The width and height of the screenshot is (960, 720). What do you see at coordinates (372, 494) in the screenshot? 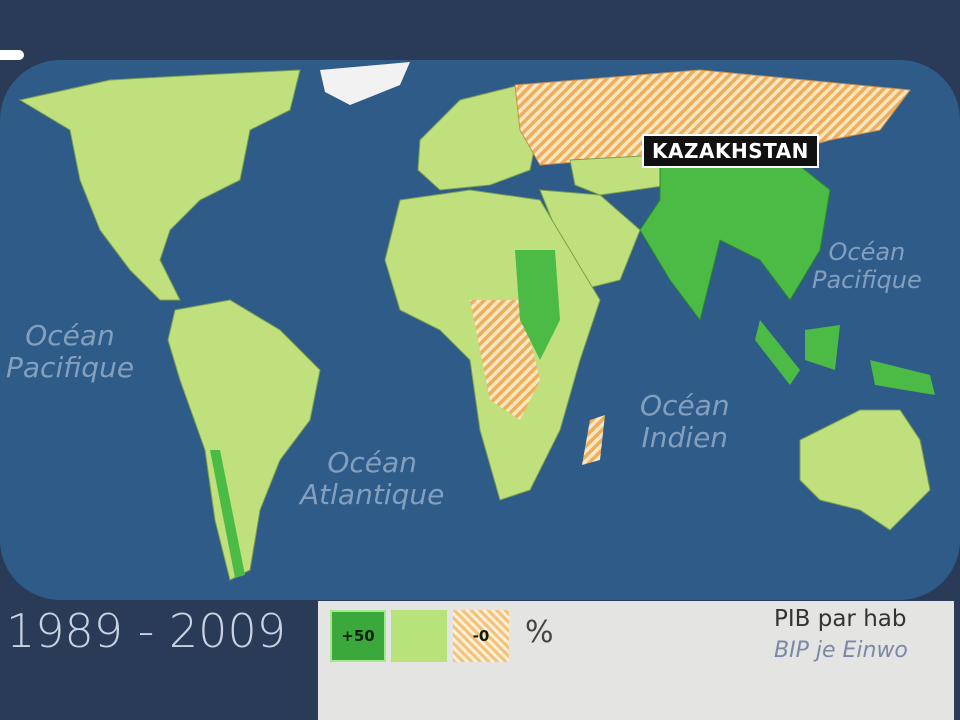
I see `ocean-label-line: Atlantique` at bounding box center [372, 494].